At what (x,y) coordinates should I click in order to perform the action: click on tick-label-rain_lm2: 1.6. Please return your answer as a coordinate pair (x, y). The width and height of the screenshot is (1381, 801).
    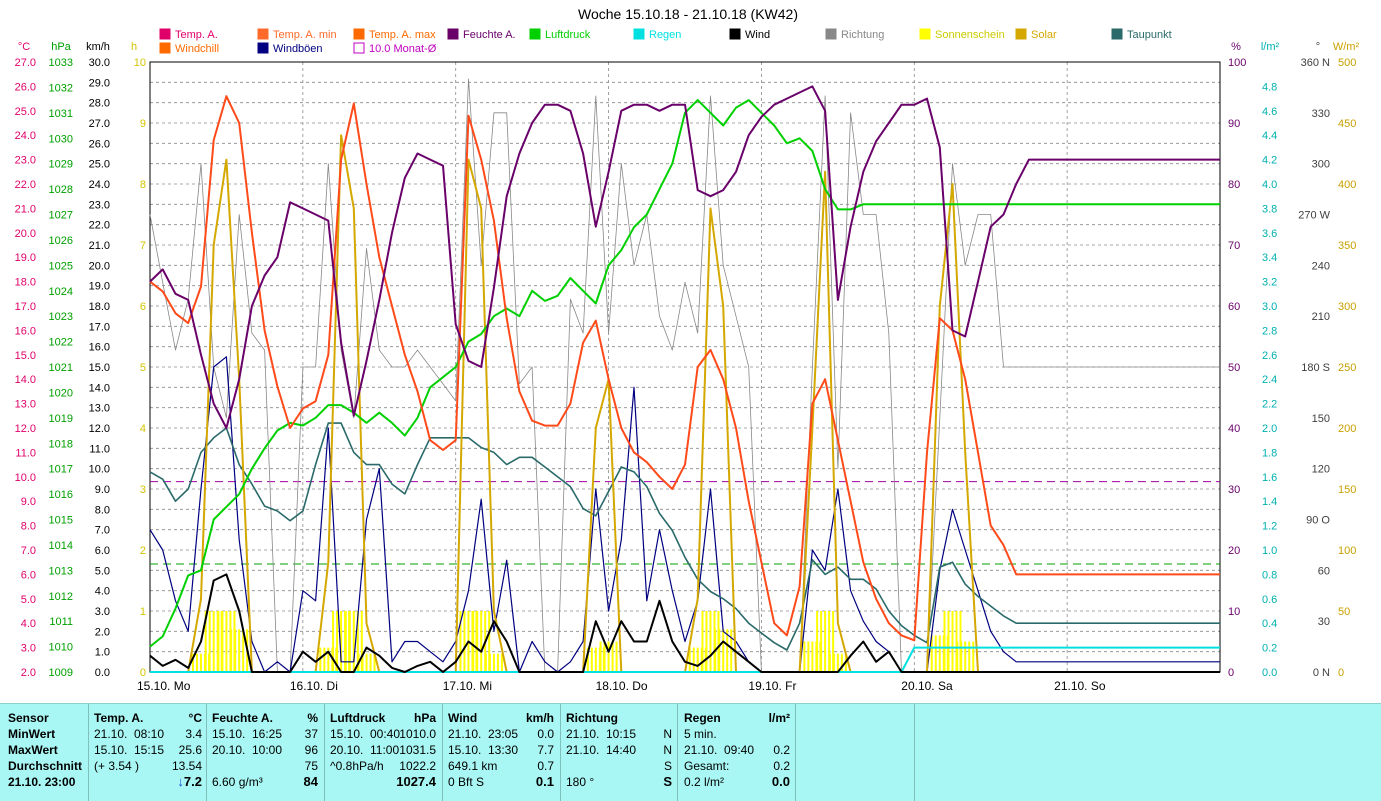
    Looking at the image, I should click on (1269, 478).